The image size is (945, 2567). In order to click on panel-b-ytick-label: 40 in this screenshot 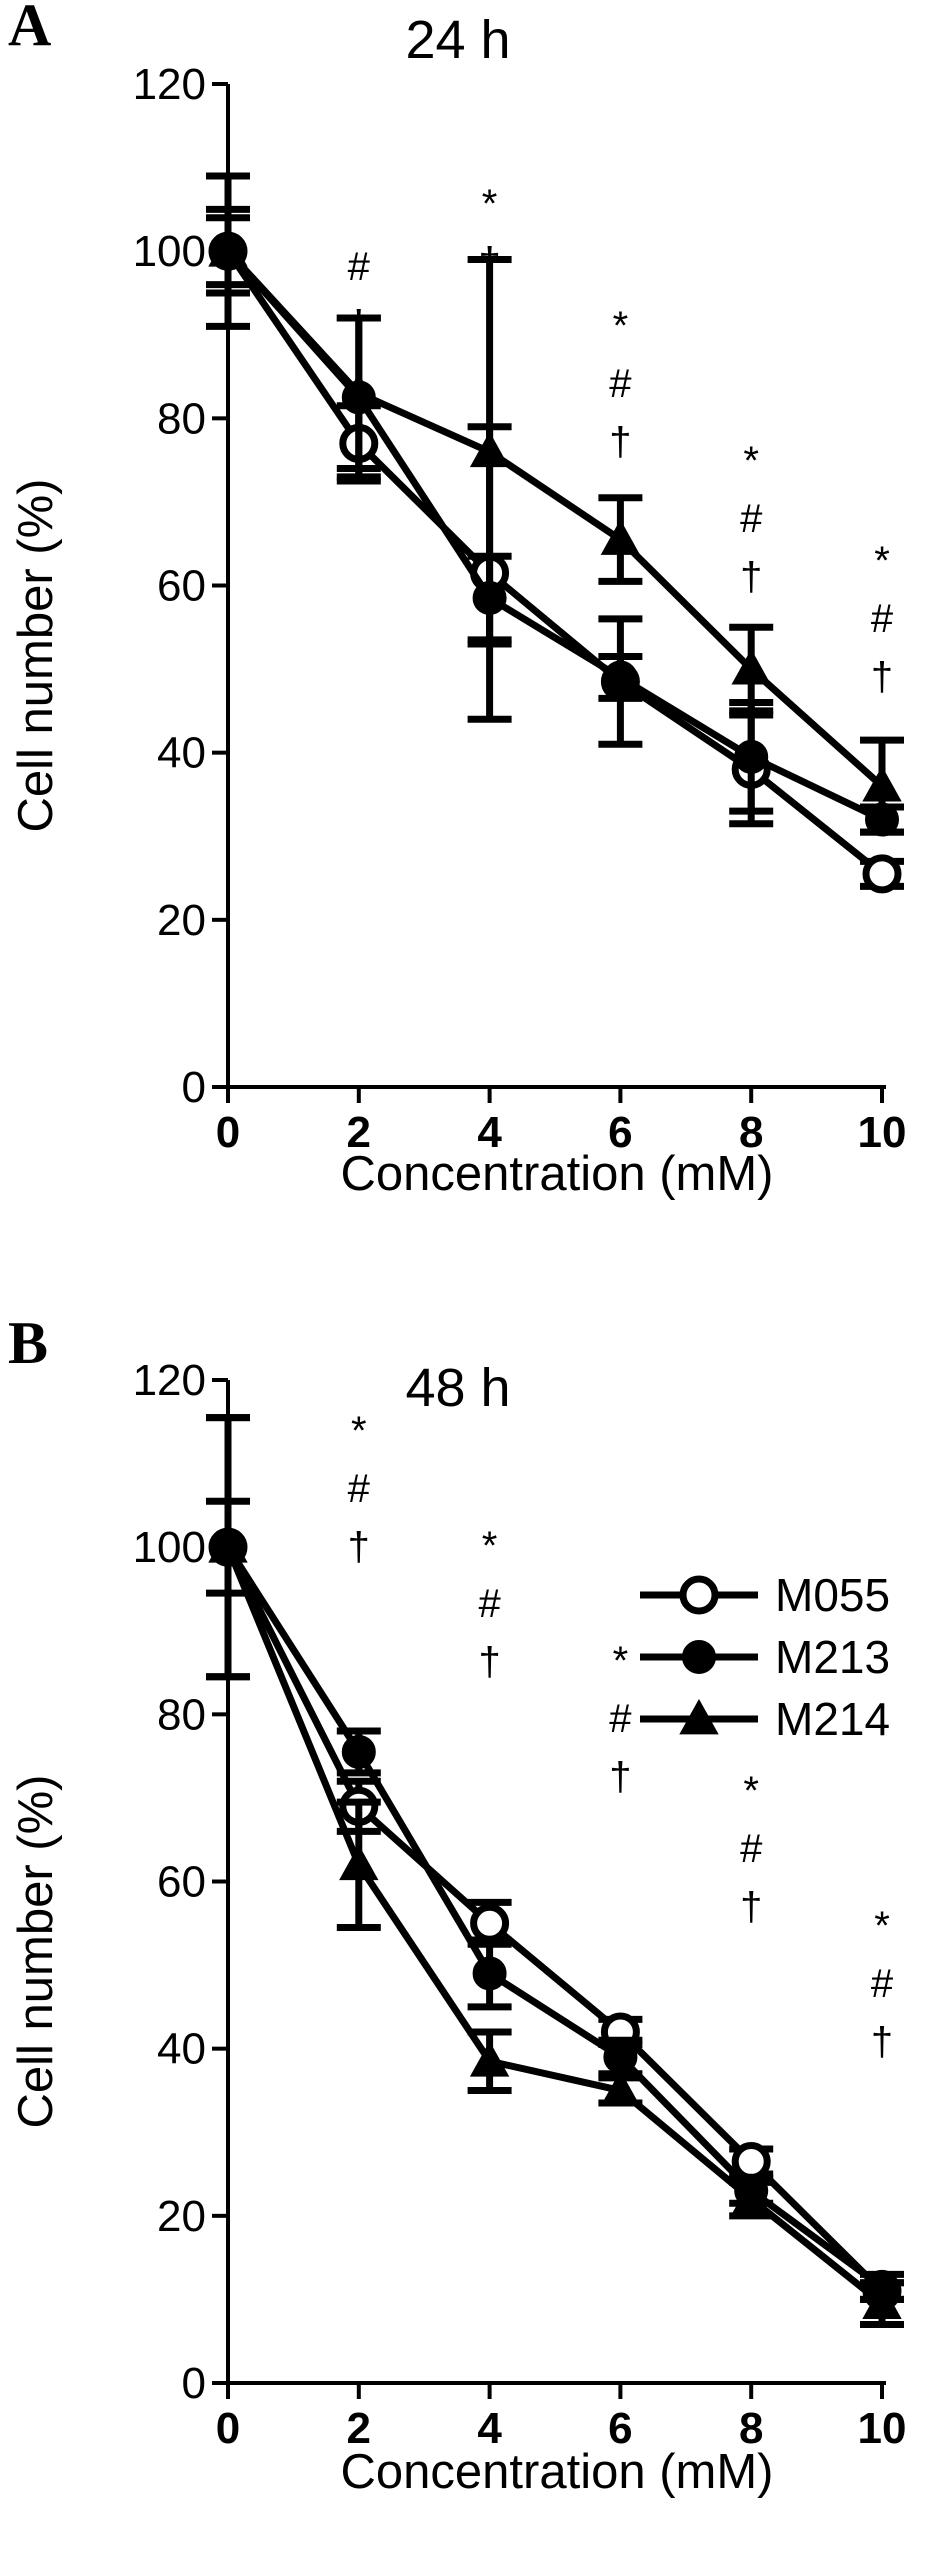, I will do `click(181, 2049)`.